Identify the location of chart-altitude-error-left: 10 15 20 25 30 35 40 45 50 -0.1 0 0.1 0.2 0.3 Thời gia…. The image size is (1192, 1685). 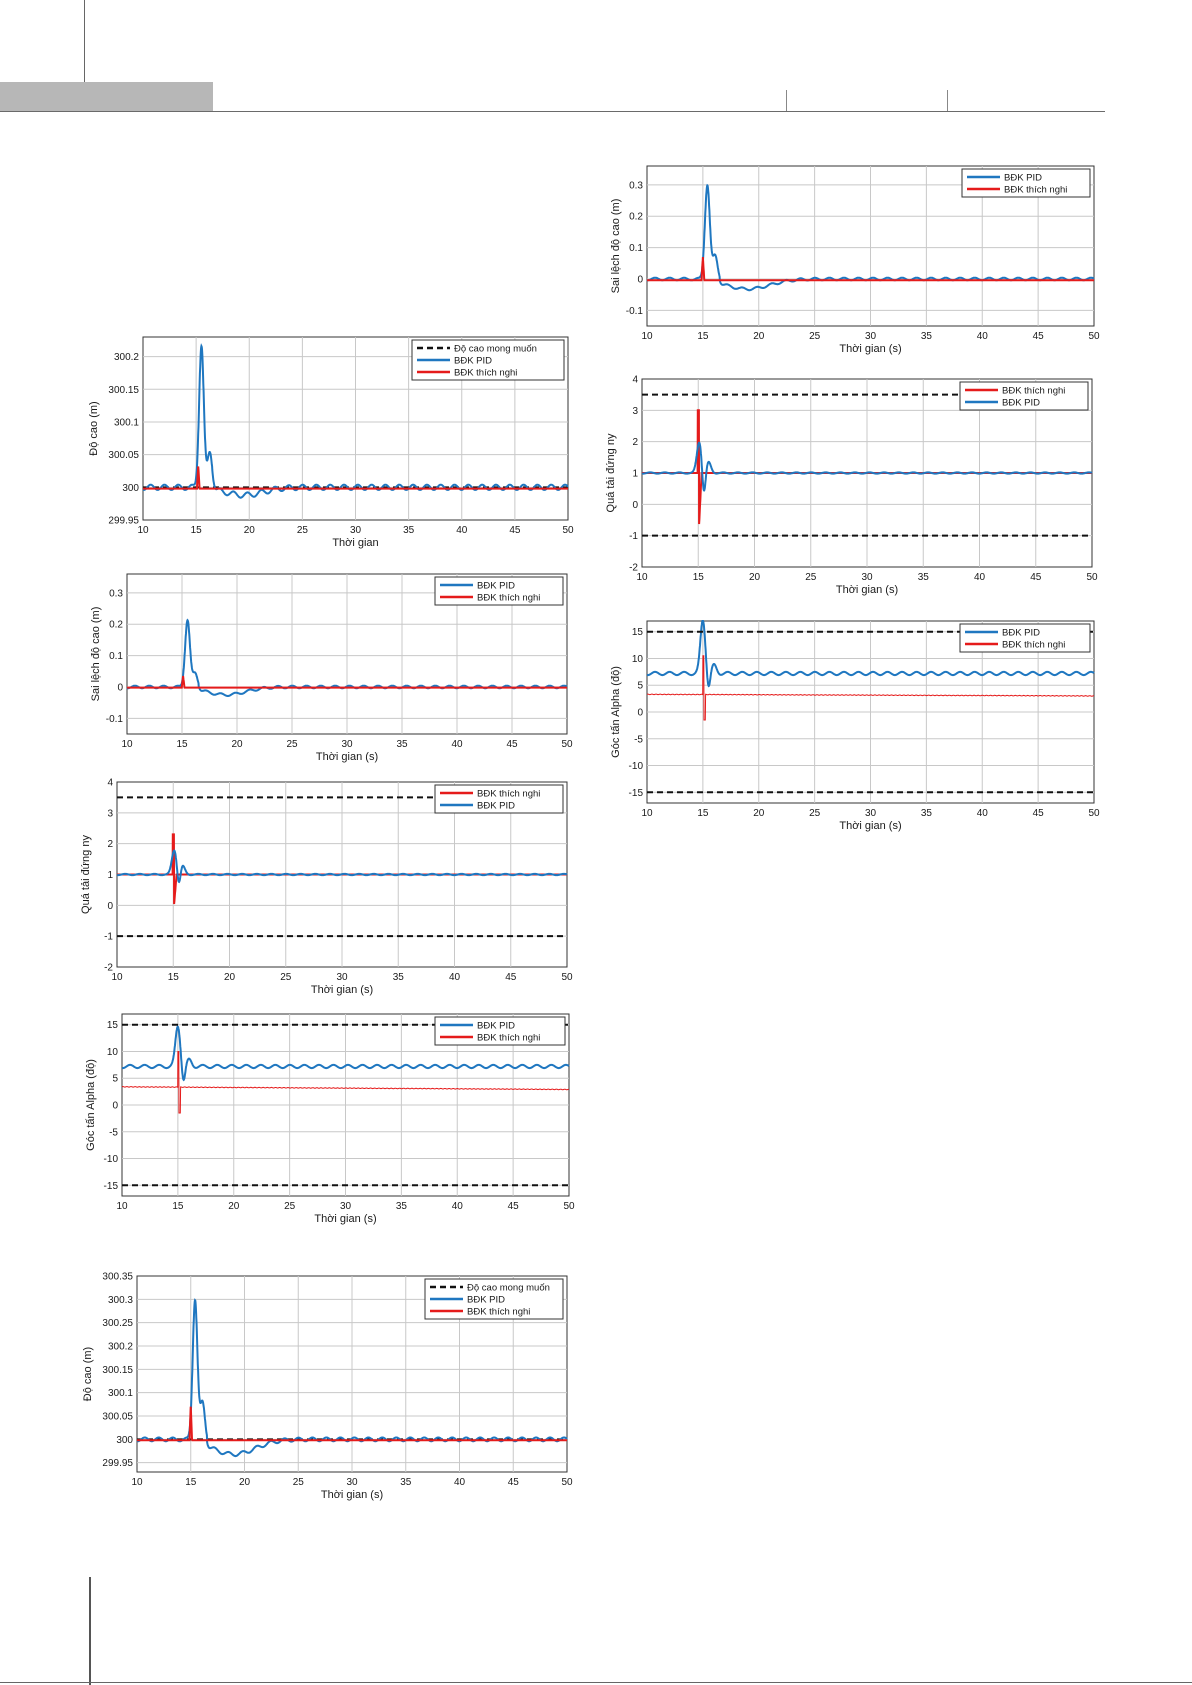
(331, 668).